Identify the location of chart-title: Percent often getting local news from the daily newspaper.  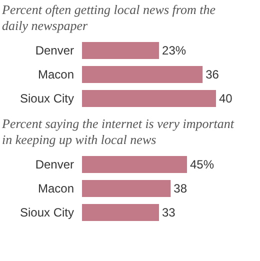
(108, 18).